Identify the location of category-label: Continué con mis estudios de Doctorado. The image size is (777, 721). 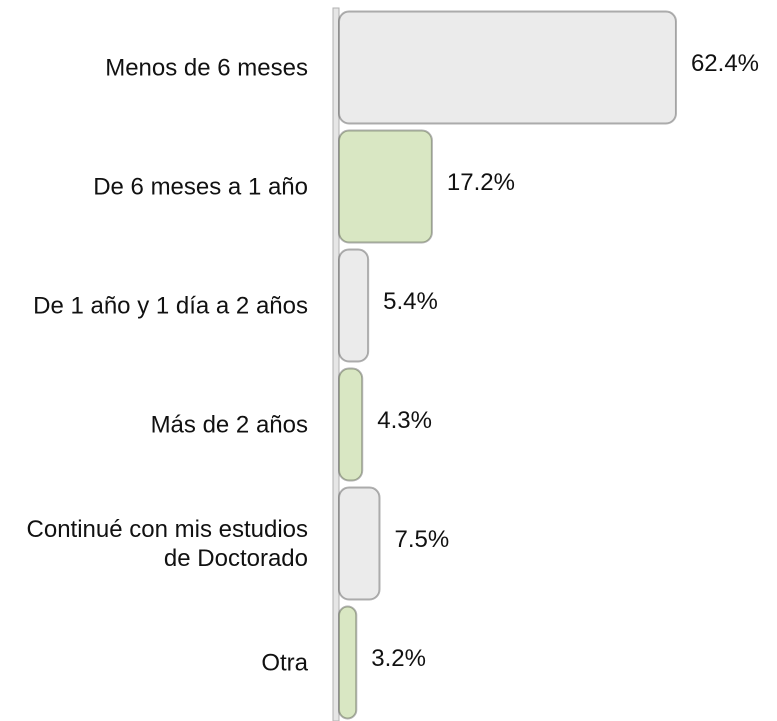
(167, 543).